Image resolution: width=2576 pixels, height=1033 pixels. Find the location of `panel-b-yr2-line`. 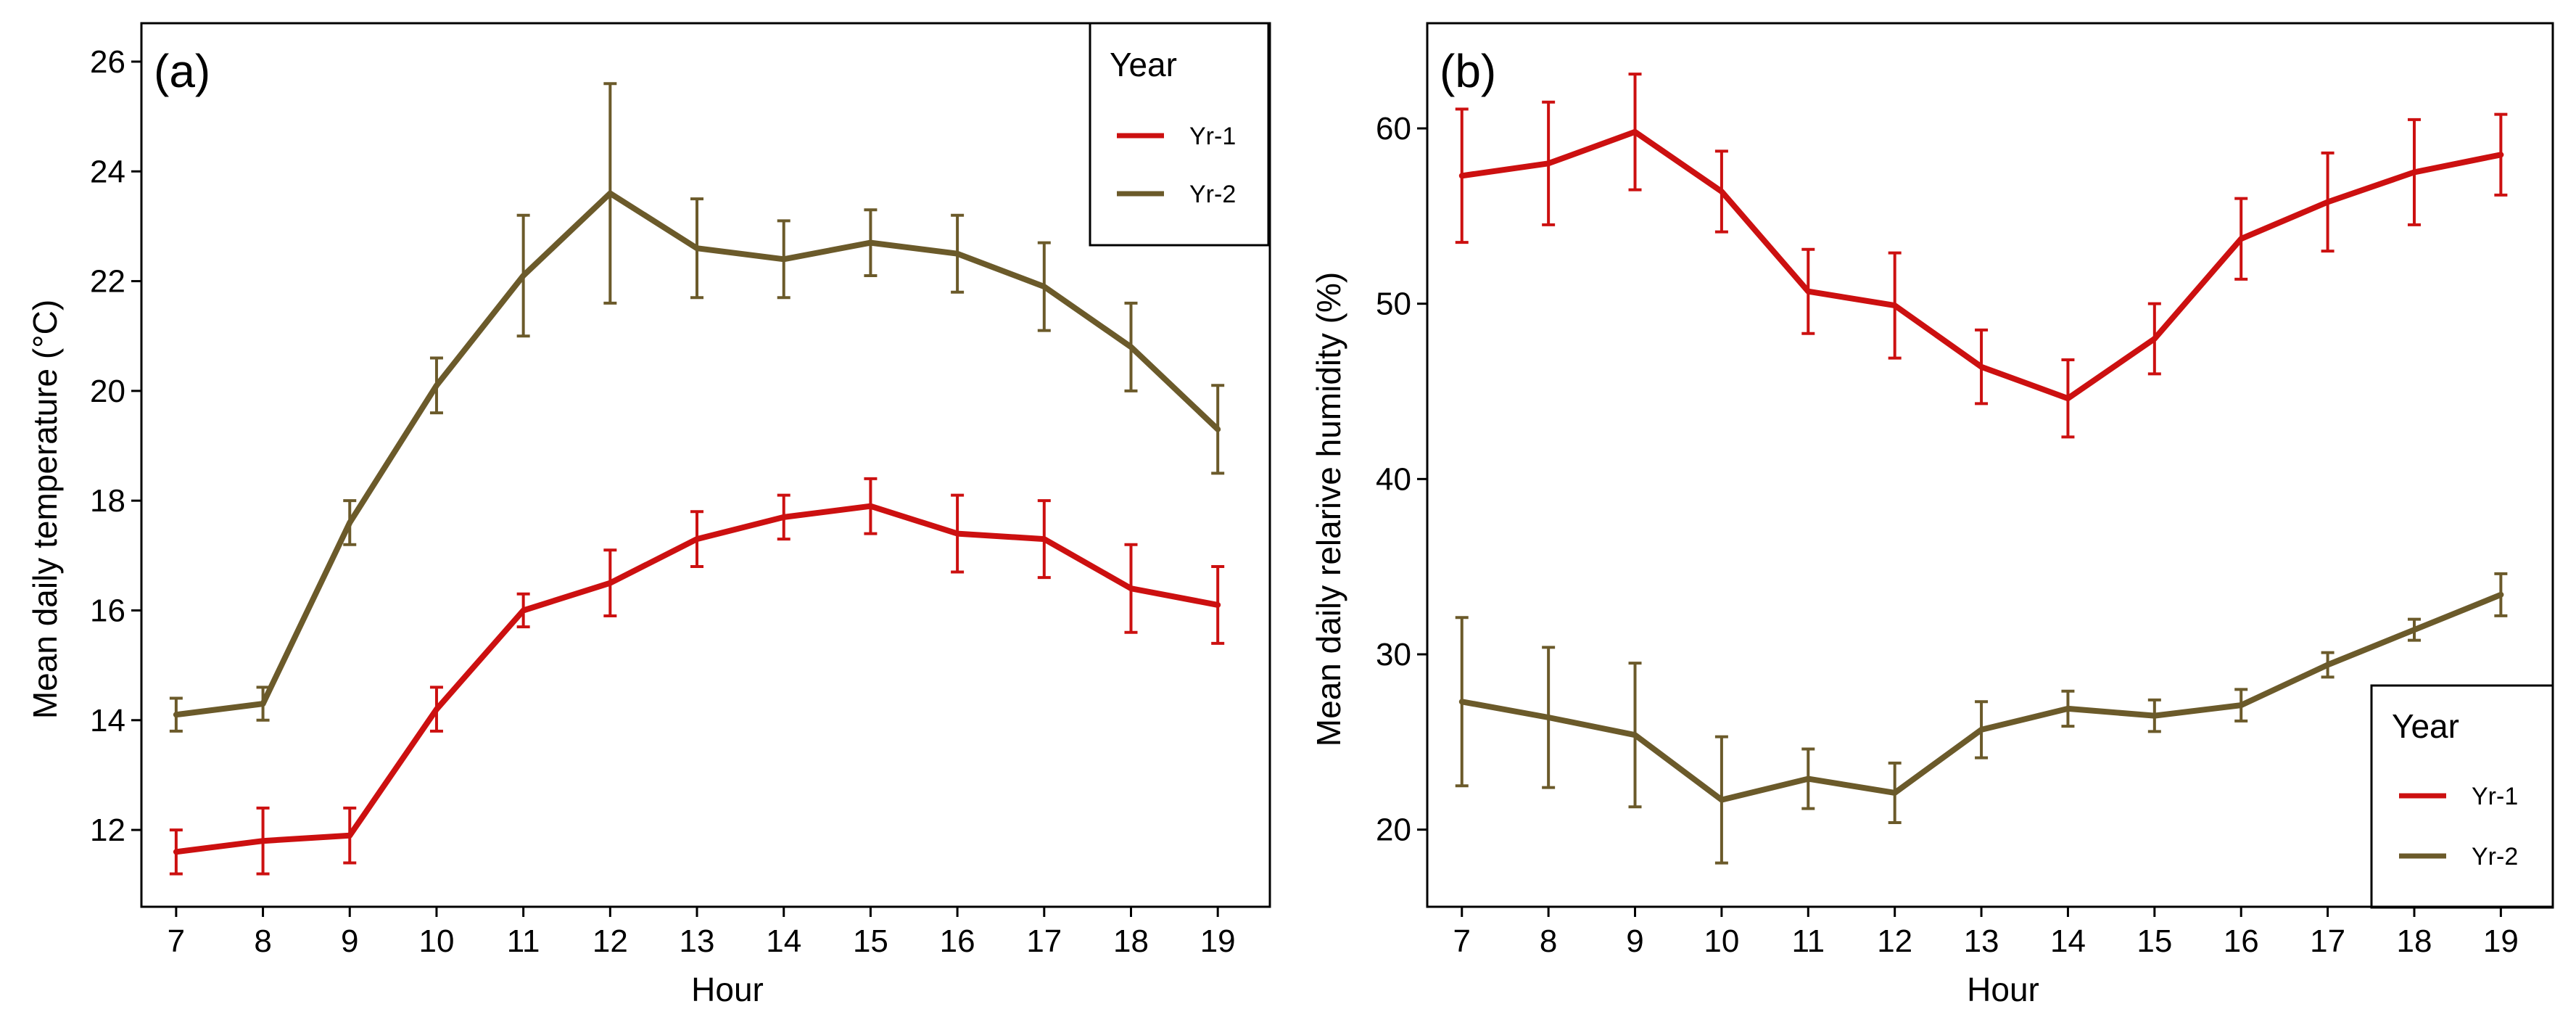

panel-b-yr2-line is located at coordinates (1981, 697).